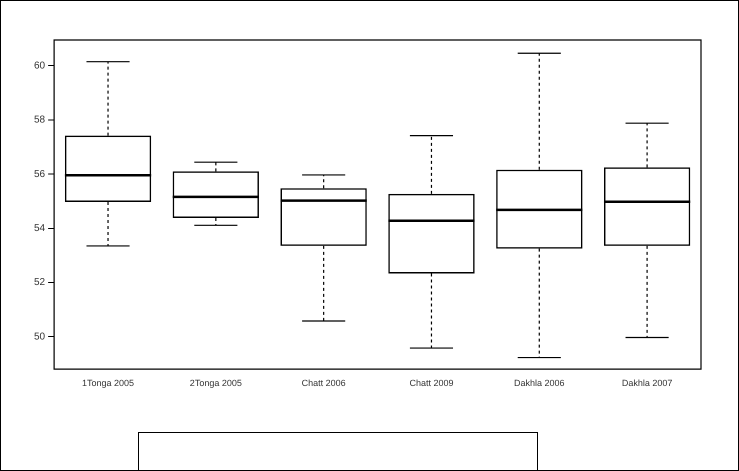 The width and height of the screenshot is (739, 471). What do you see at coordinates (216, 383) in the screenshot?
I see `x-tick-label: 2Tonga 2005` at bounding box center [216, 383].